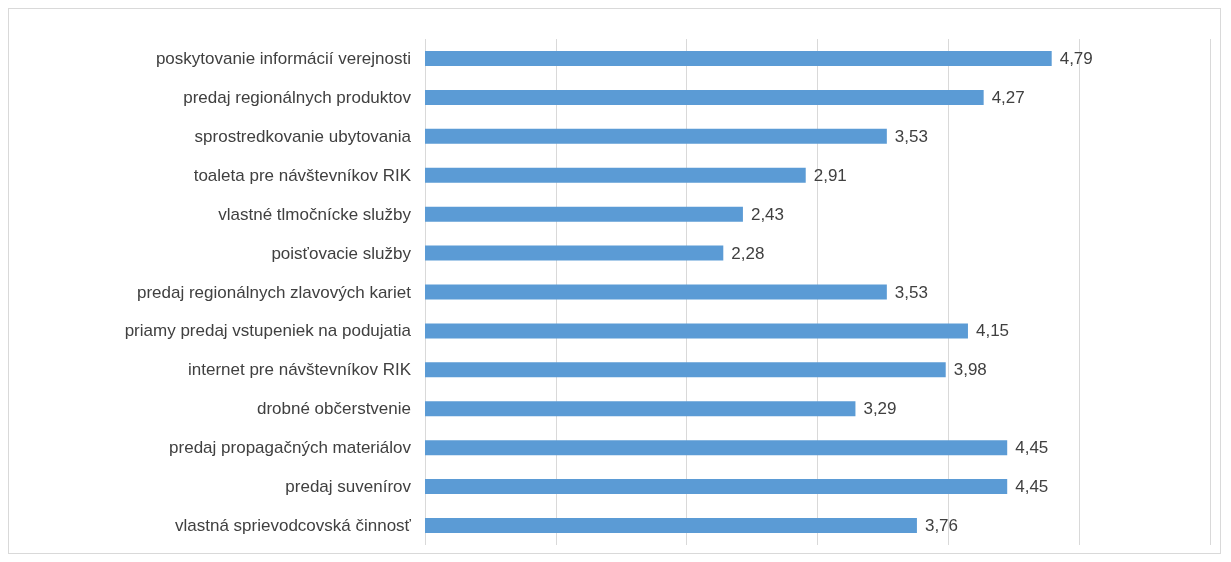 This screenshot has width=1231, height=562. What do you see at coordinates (274, 292) in the screenshot?
I see `y-tick-label: predaj regionálnych zlavových kariet` at bounding box center [274, 292].